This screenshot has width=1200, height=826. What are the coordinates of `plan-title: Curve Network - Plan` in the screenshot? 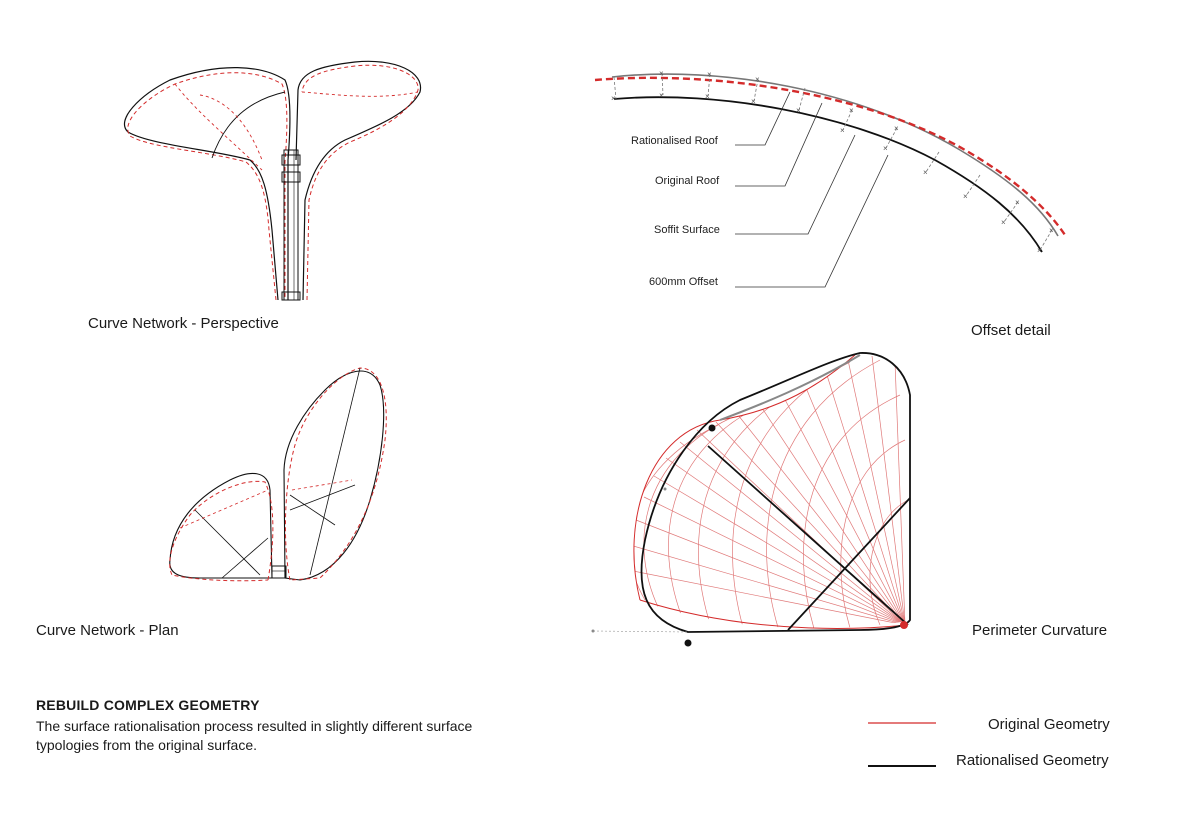 It's located at (107, 630).